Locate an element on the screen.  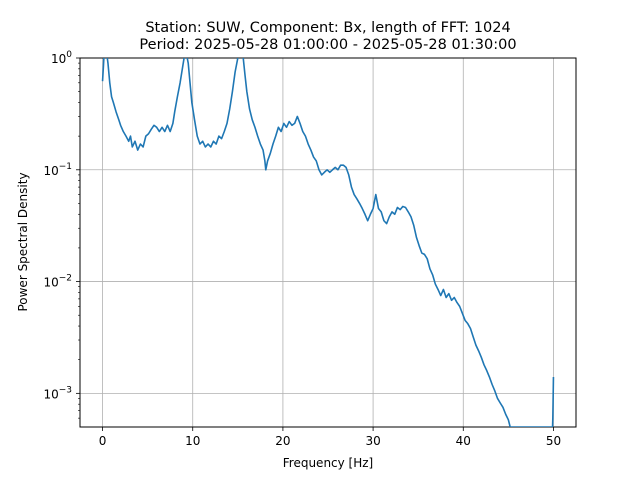
x-tick-label: 40 is located at coordinates (463, 441).